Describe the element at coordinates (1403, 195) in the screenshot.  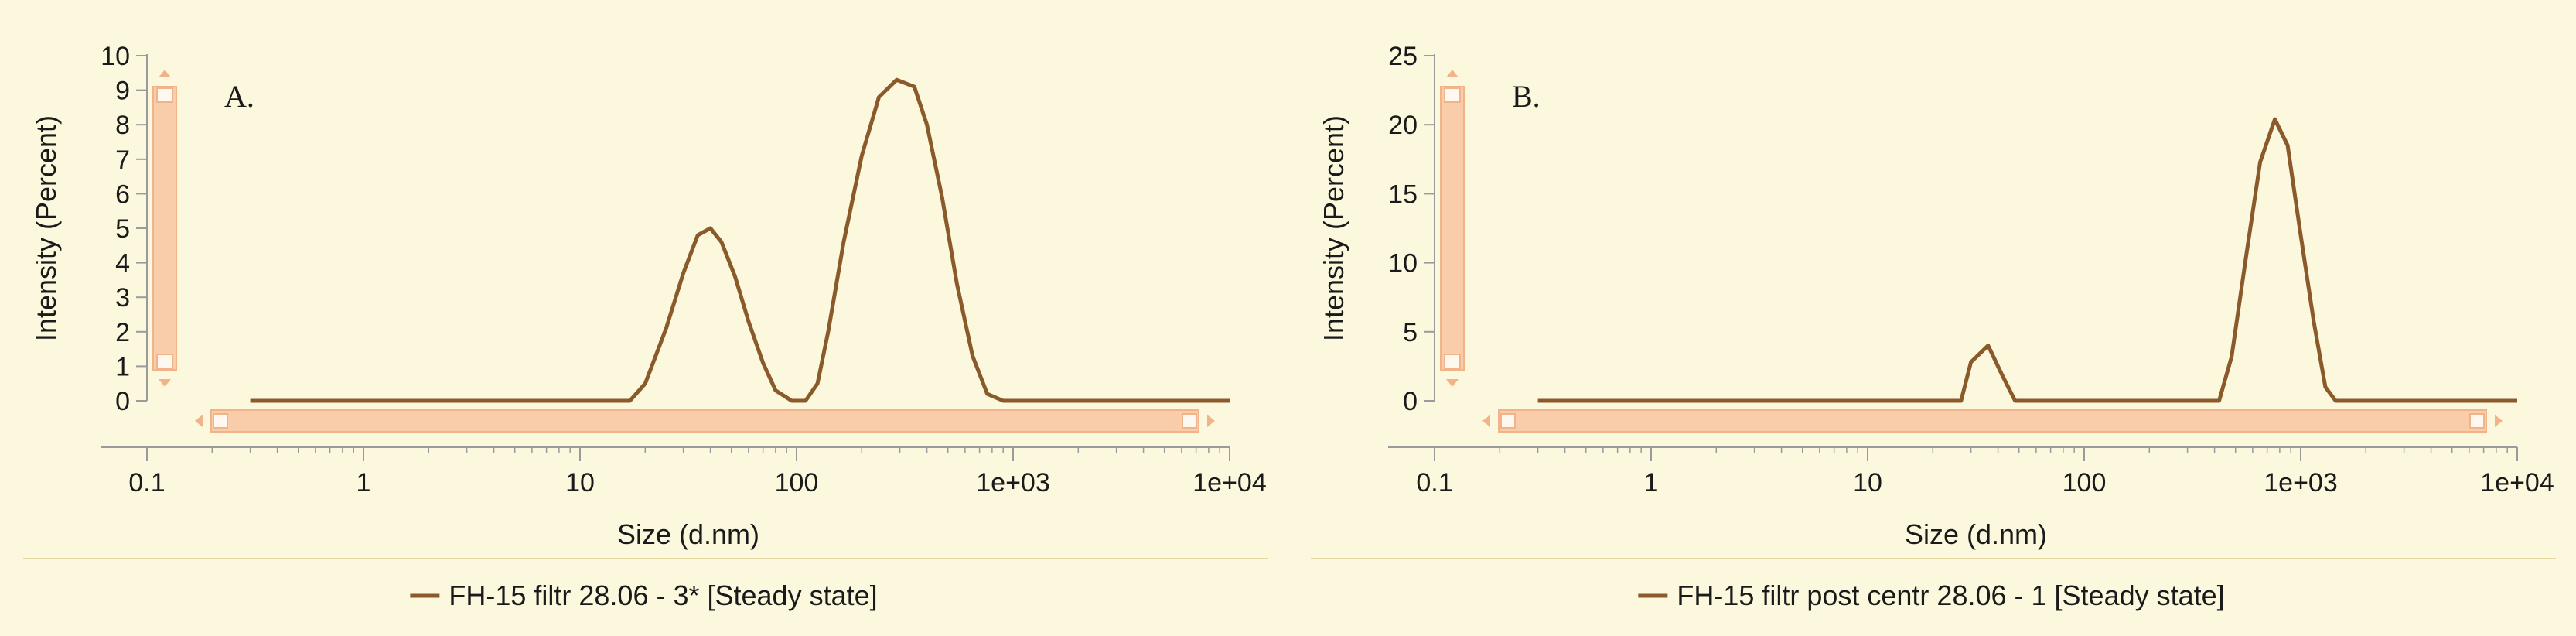
I see `y-tick-label: 15` at that location.